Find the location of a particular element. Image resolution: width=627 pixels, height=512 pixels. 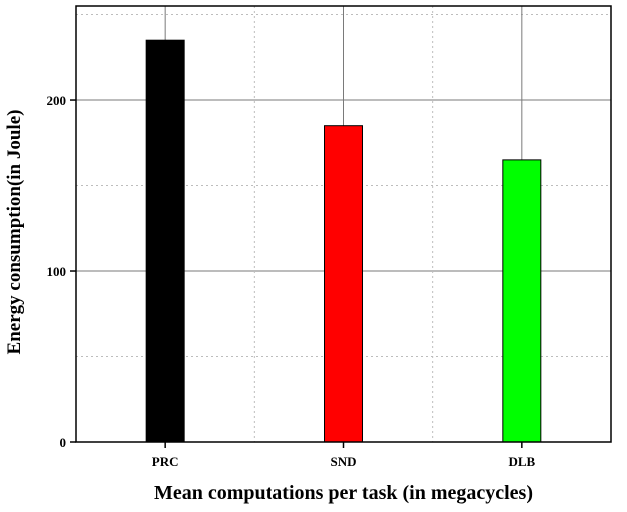

y-tick-label: 200 is located at coordinates (57, 100).